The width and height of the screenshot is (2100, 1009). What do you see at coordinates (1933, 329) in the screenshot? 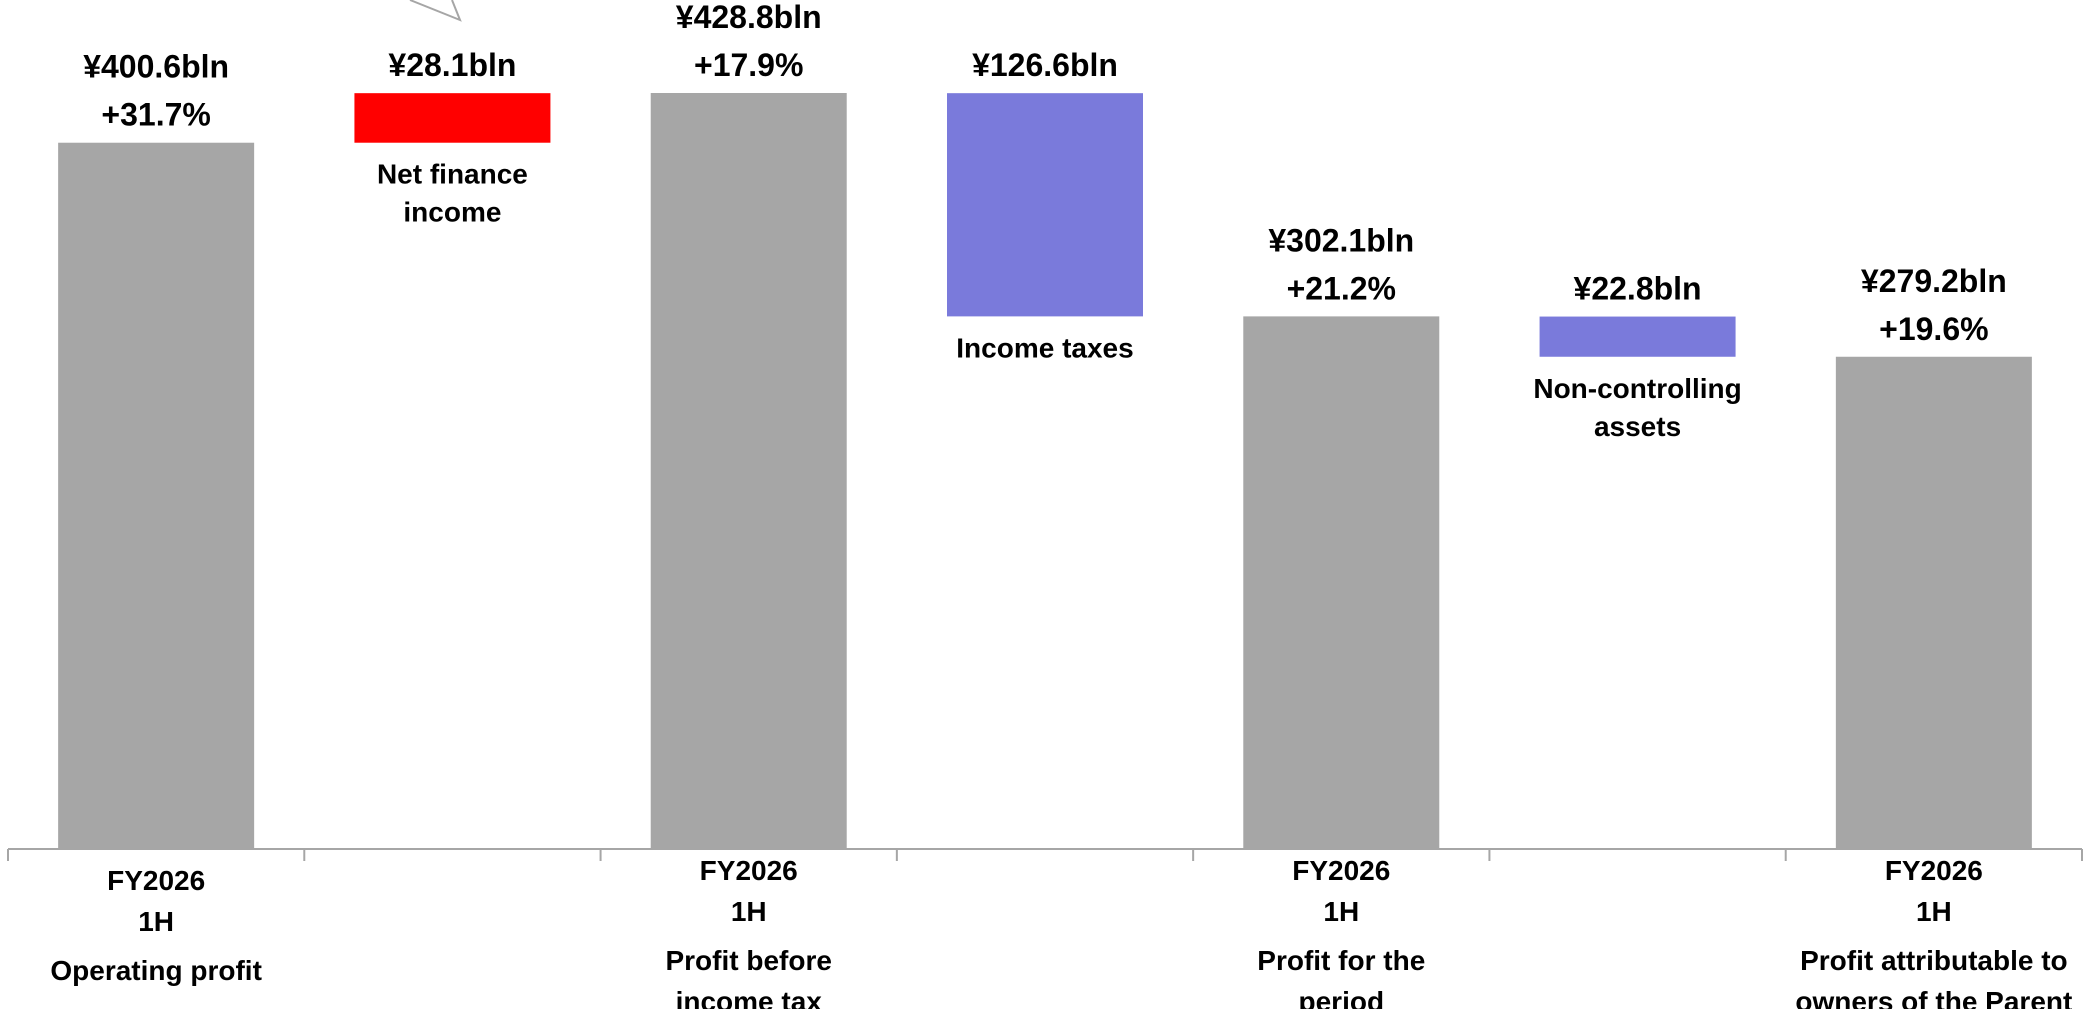
I see `bar-change-label: +19.6%` at bounding box center [1933, 329].